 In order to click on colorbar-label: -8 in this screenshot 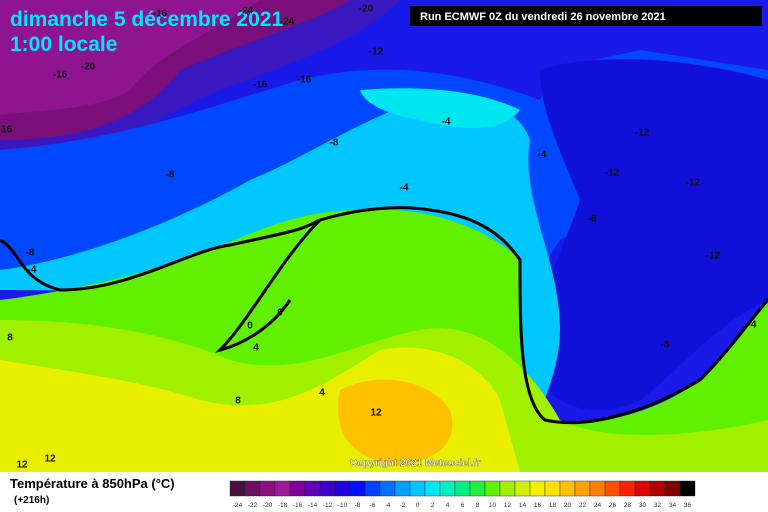, I will do `click(358, 505)`.